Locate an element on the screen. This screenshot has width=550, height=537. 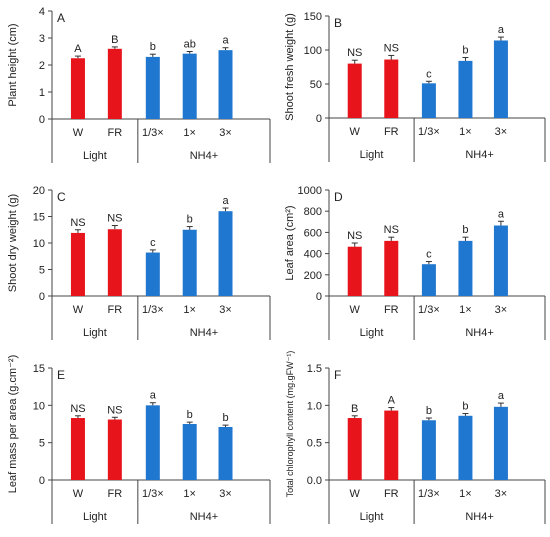
y-tick-label: 0.0 is located at coordinates (314, 481).